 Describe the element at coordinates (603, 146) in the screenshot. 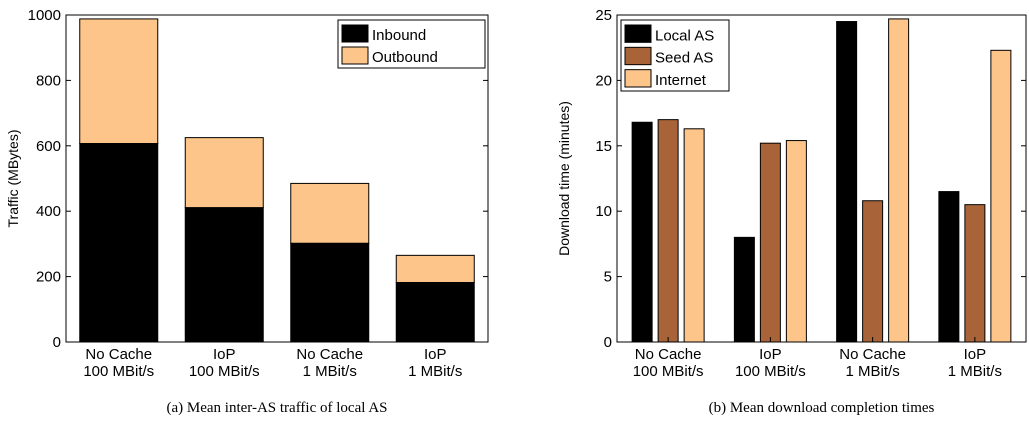

I see `y-tick-label: 15` at that location.